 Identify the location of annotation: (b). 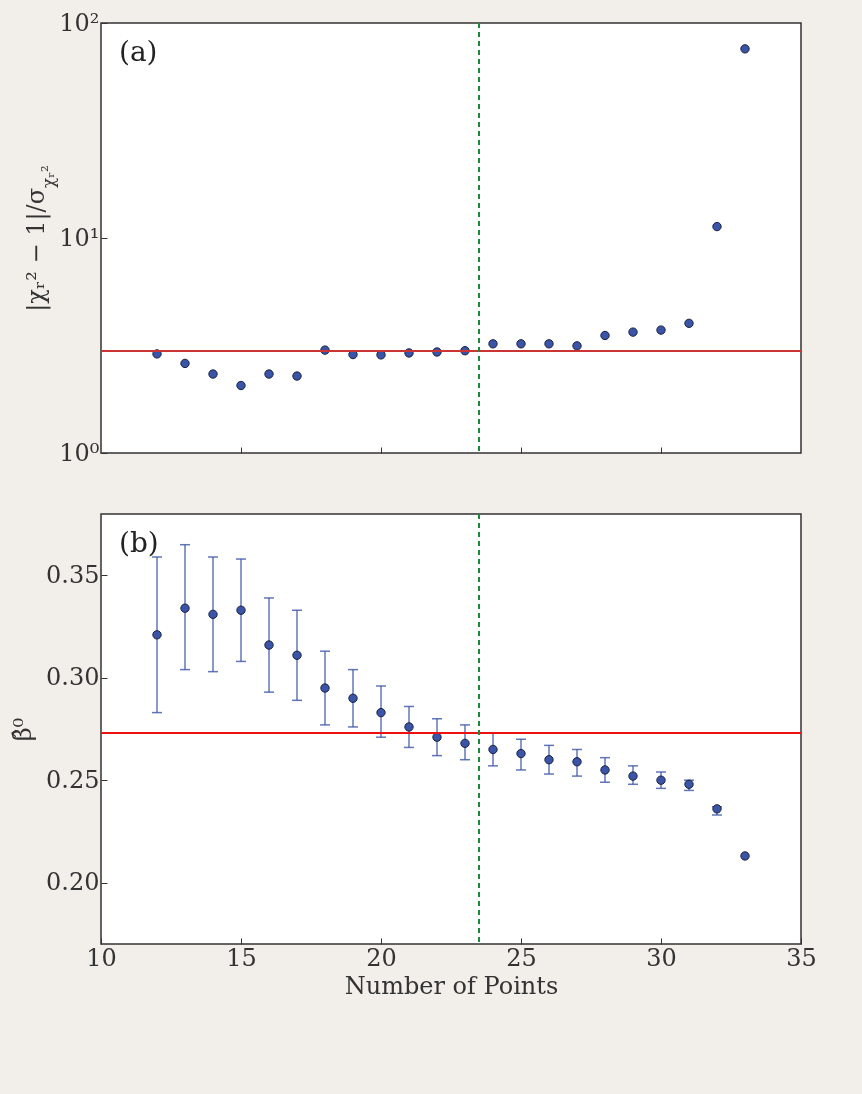
(139, 542).